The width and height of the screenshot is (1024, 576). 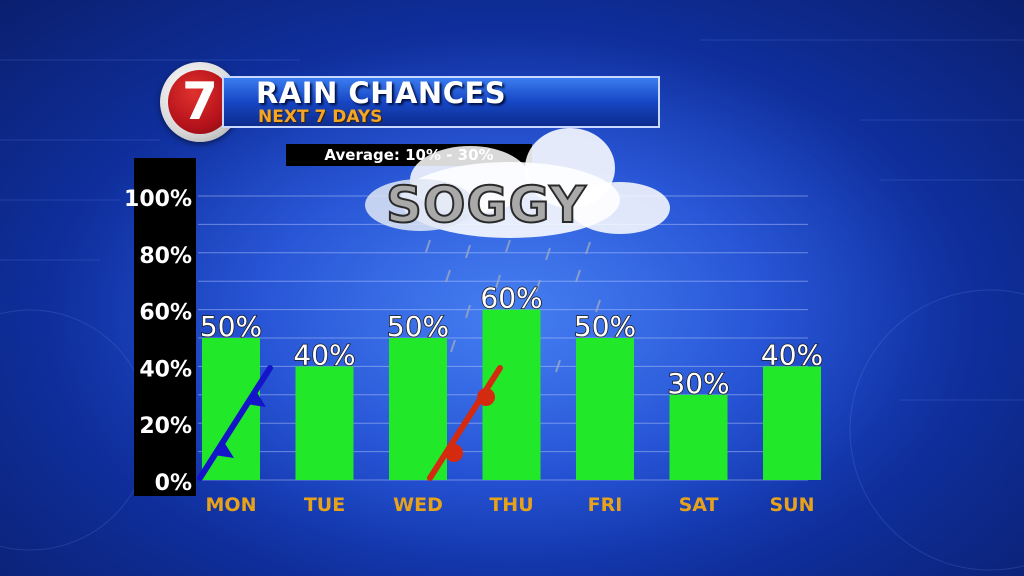 What do you see at coordinates (698, 383) in the screenshot?
I see `data-label: 30%` at bounding box center [698, 383].